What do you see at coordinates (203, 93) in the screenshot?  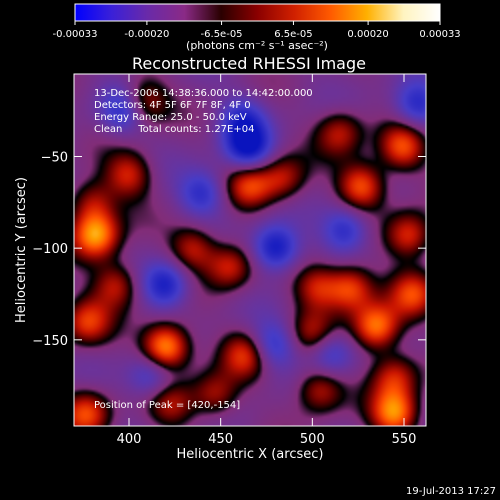 I see `annotation-time: 13-Dec-2006 14:38:36.000 to 14:42:00.000` at bounding box center [203, 93].